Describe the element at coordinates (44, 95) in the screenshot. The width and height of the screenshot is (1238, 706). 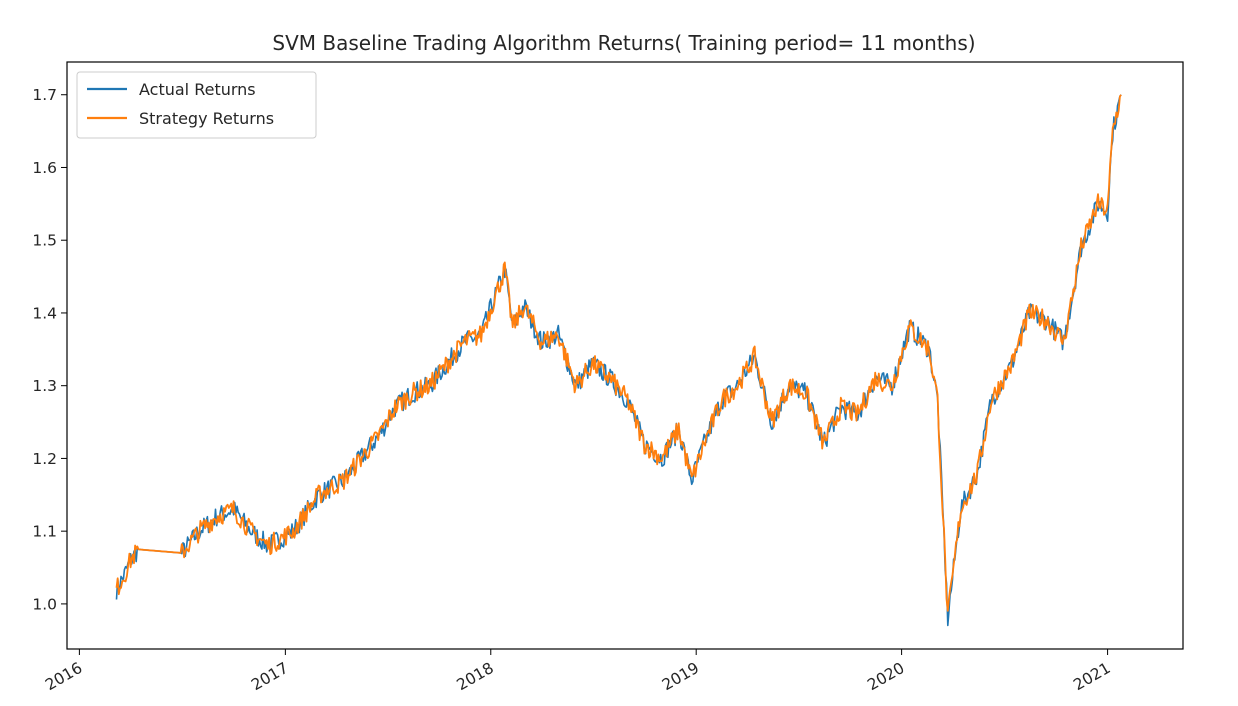
I see `y-tick-label: 1.7` at that location.